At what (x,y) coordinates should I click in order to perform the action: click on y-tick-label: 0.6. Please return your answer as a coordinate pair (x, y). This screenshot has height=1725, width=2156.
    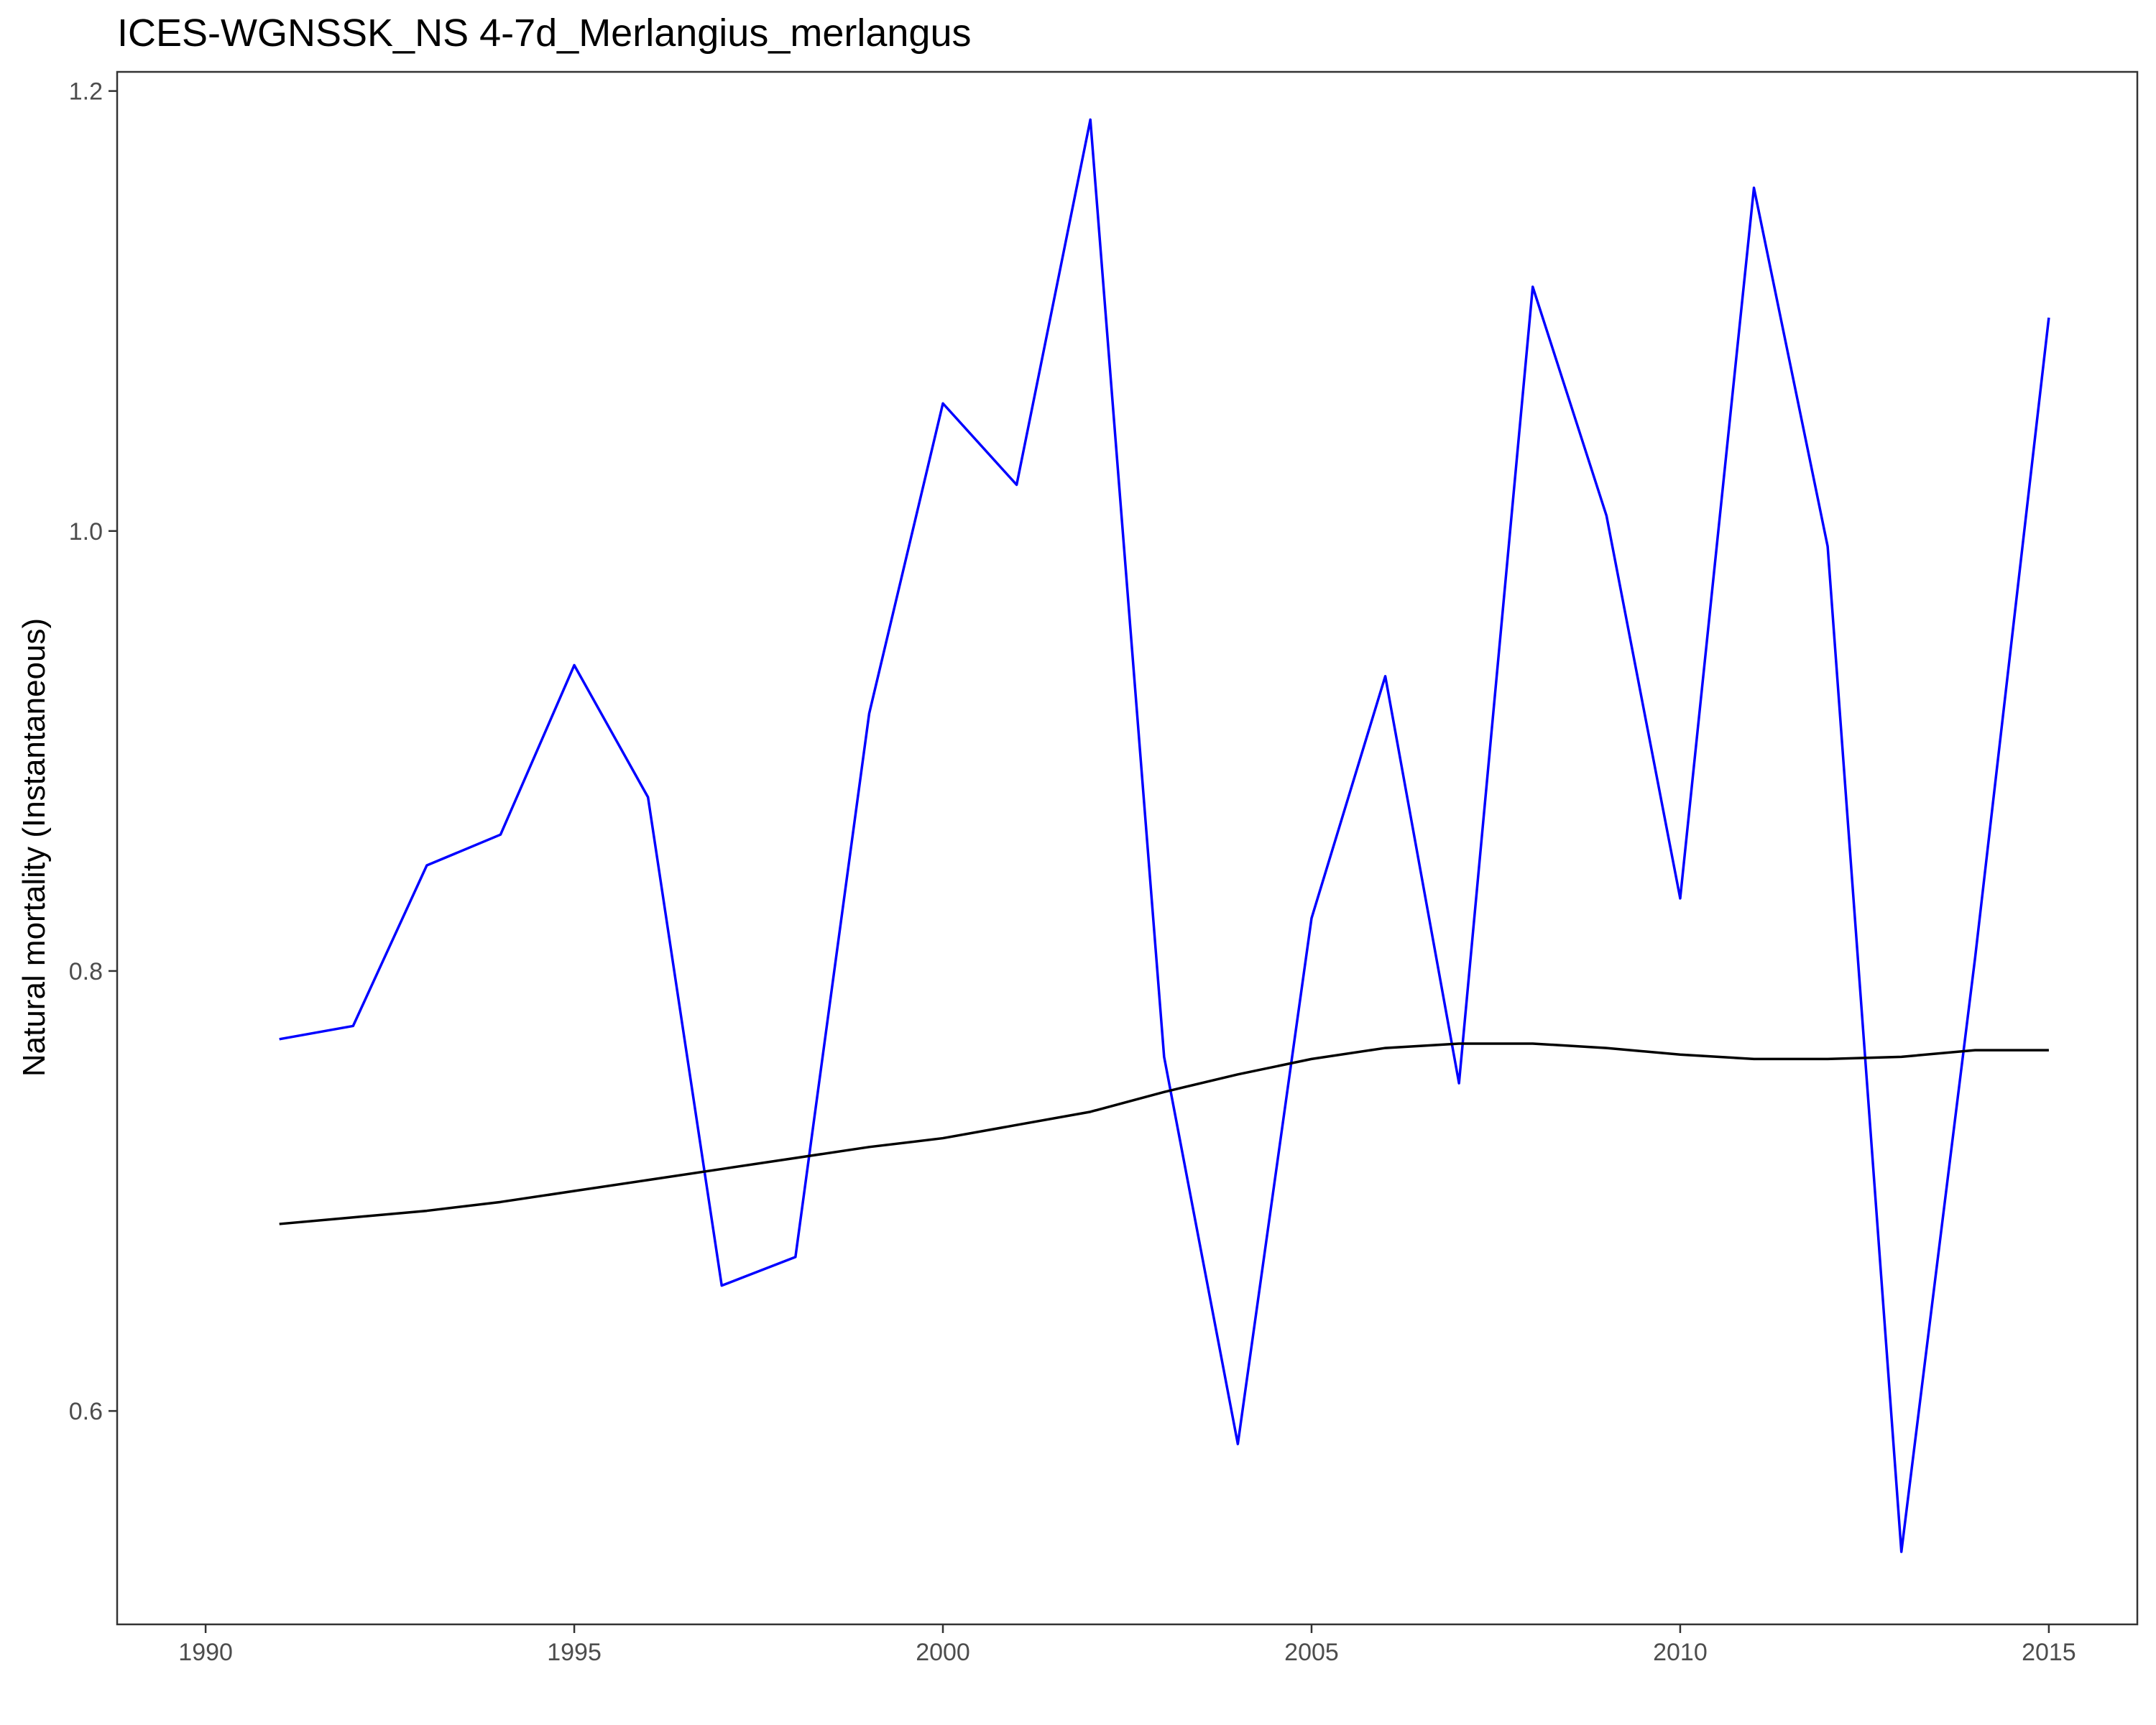
    Looking at the image, I should click on (86, 1411).